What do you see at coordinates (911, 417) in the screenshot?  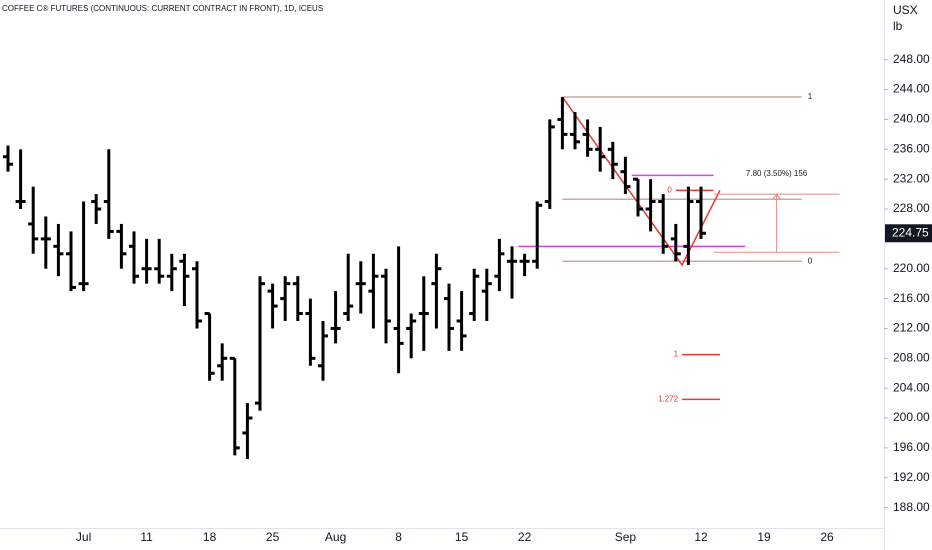 I see `y-tick-label: 200.00` at bounding box center [911, 417].